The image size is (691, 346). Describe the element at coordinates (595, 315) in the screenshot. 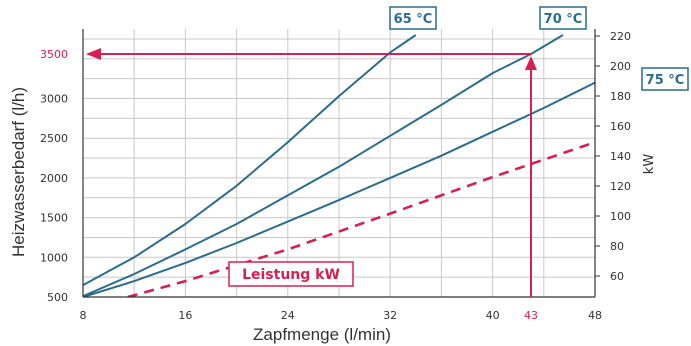

I see `x-tick-label: 48` at that location.